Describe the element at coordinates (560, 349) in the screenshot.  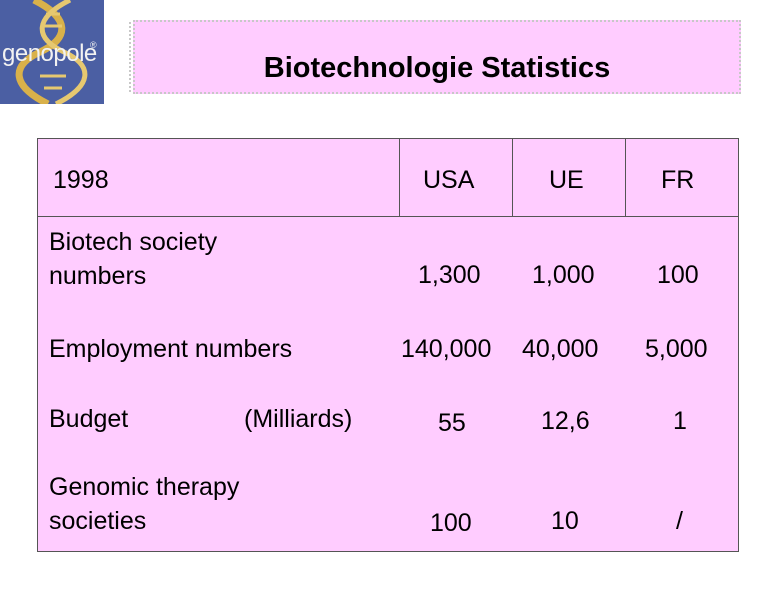
I see `value-cell: 40,000` at that location.